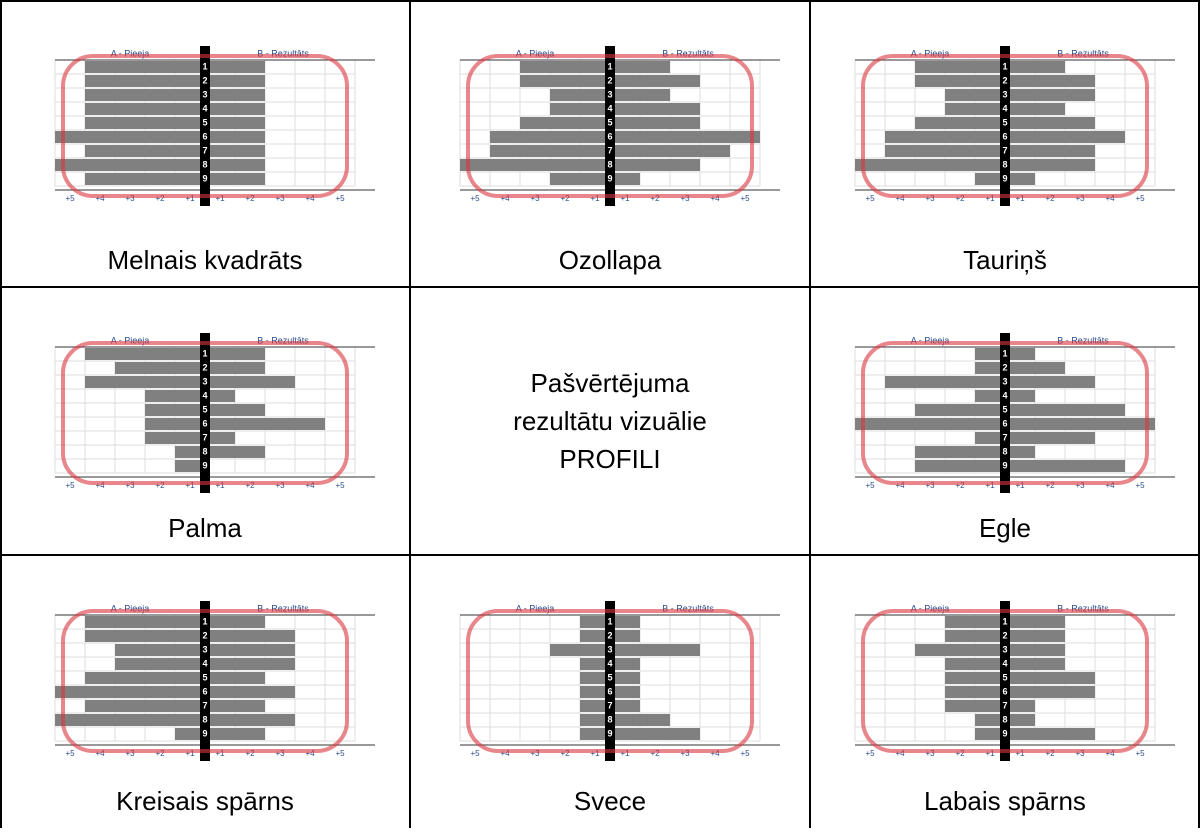 The height and width of the screenshot is (833, 1200). Describe the element at coordinates (610, 260) in the screenshot. I see `profile-name: Ozollapa` at that location.